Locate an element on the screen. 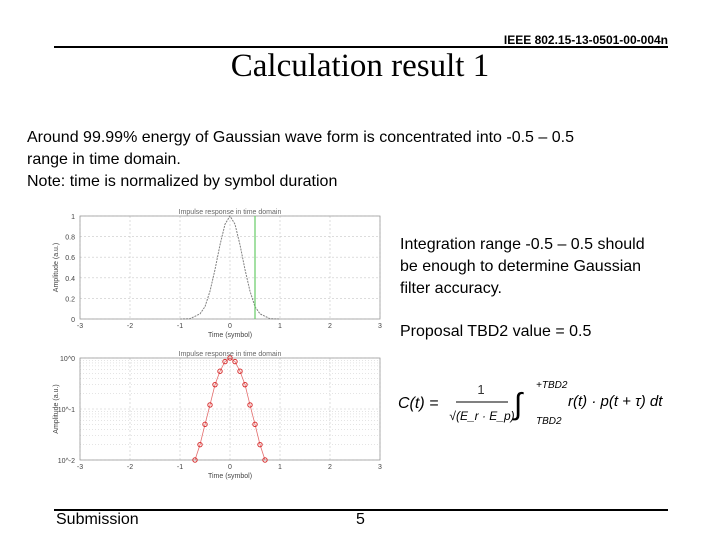 The image size is (720, 540). footer-submission: Submission is located at coordinates (97, 519).